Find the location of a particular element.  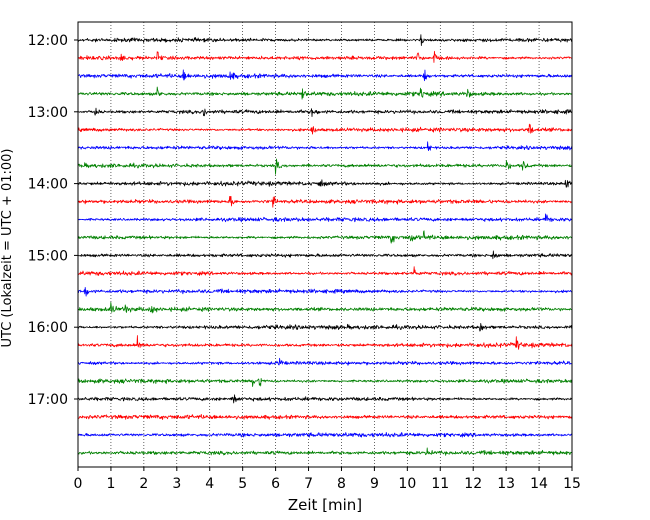

y-tick-label: 12:00 is located at coordinates (48, 41).